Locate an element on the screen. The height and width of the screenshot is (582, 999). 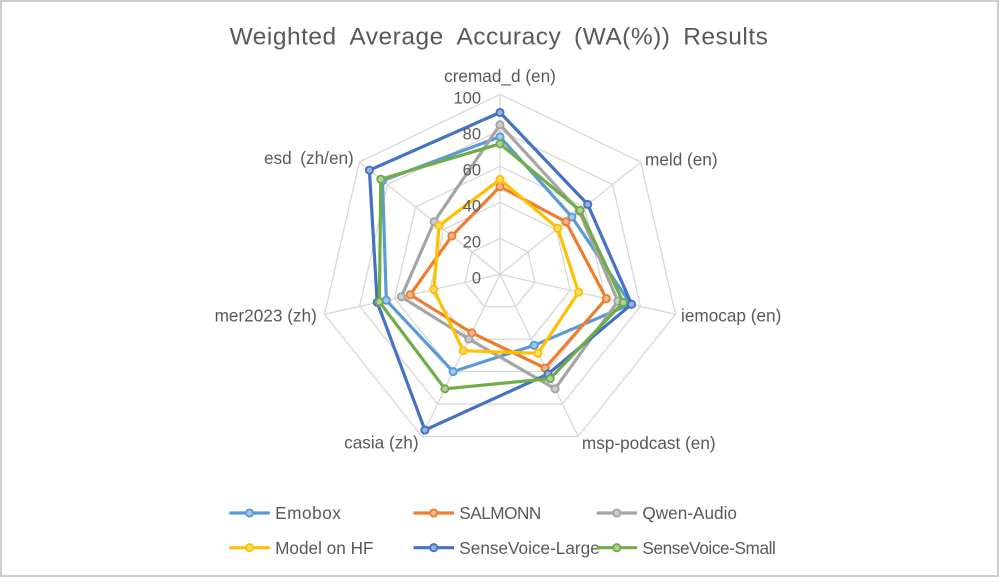
svg-text: mer2023 (zh) is located at coordinates (266, 316).